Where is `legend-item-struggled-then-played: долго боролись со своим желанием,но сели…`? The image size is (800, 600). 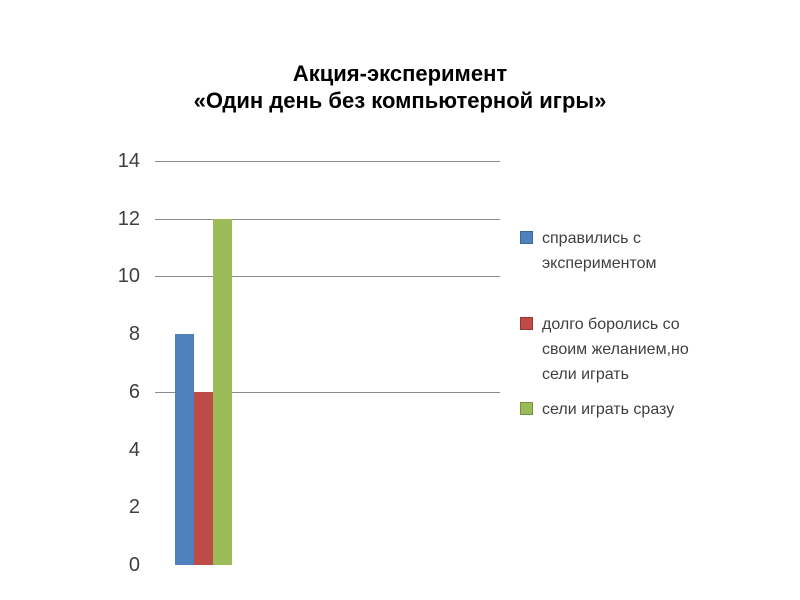
legend-item-struggled-then-played: долго боролись со своим желанием,но сели… is located at coordinates (625, 349).